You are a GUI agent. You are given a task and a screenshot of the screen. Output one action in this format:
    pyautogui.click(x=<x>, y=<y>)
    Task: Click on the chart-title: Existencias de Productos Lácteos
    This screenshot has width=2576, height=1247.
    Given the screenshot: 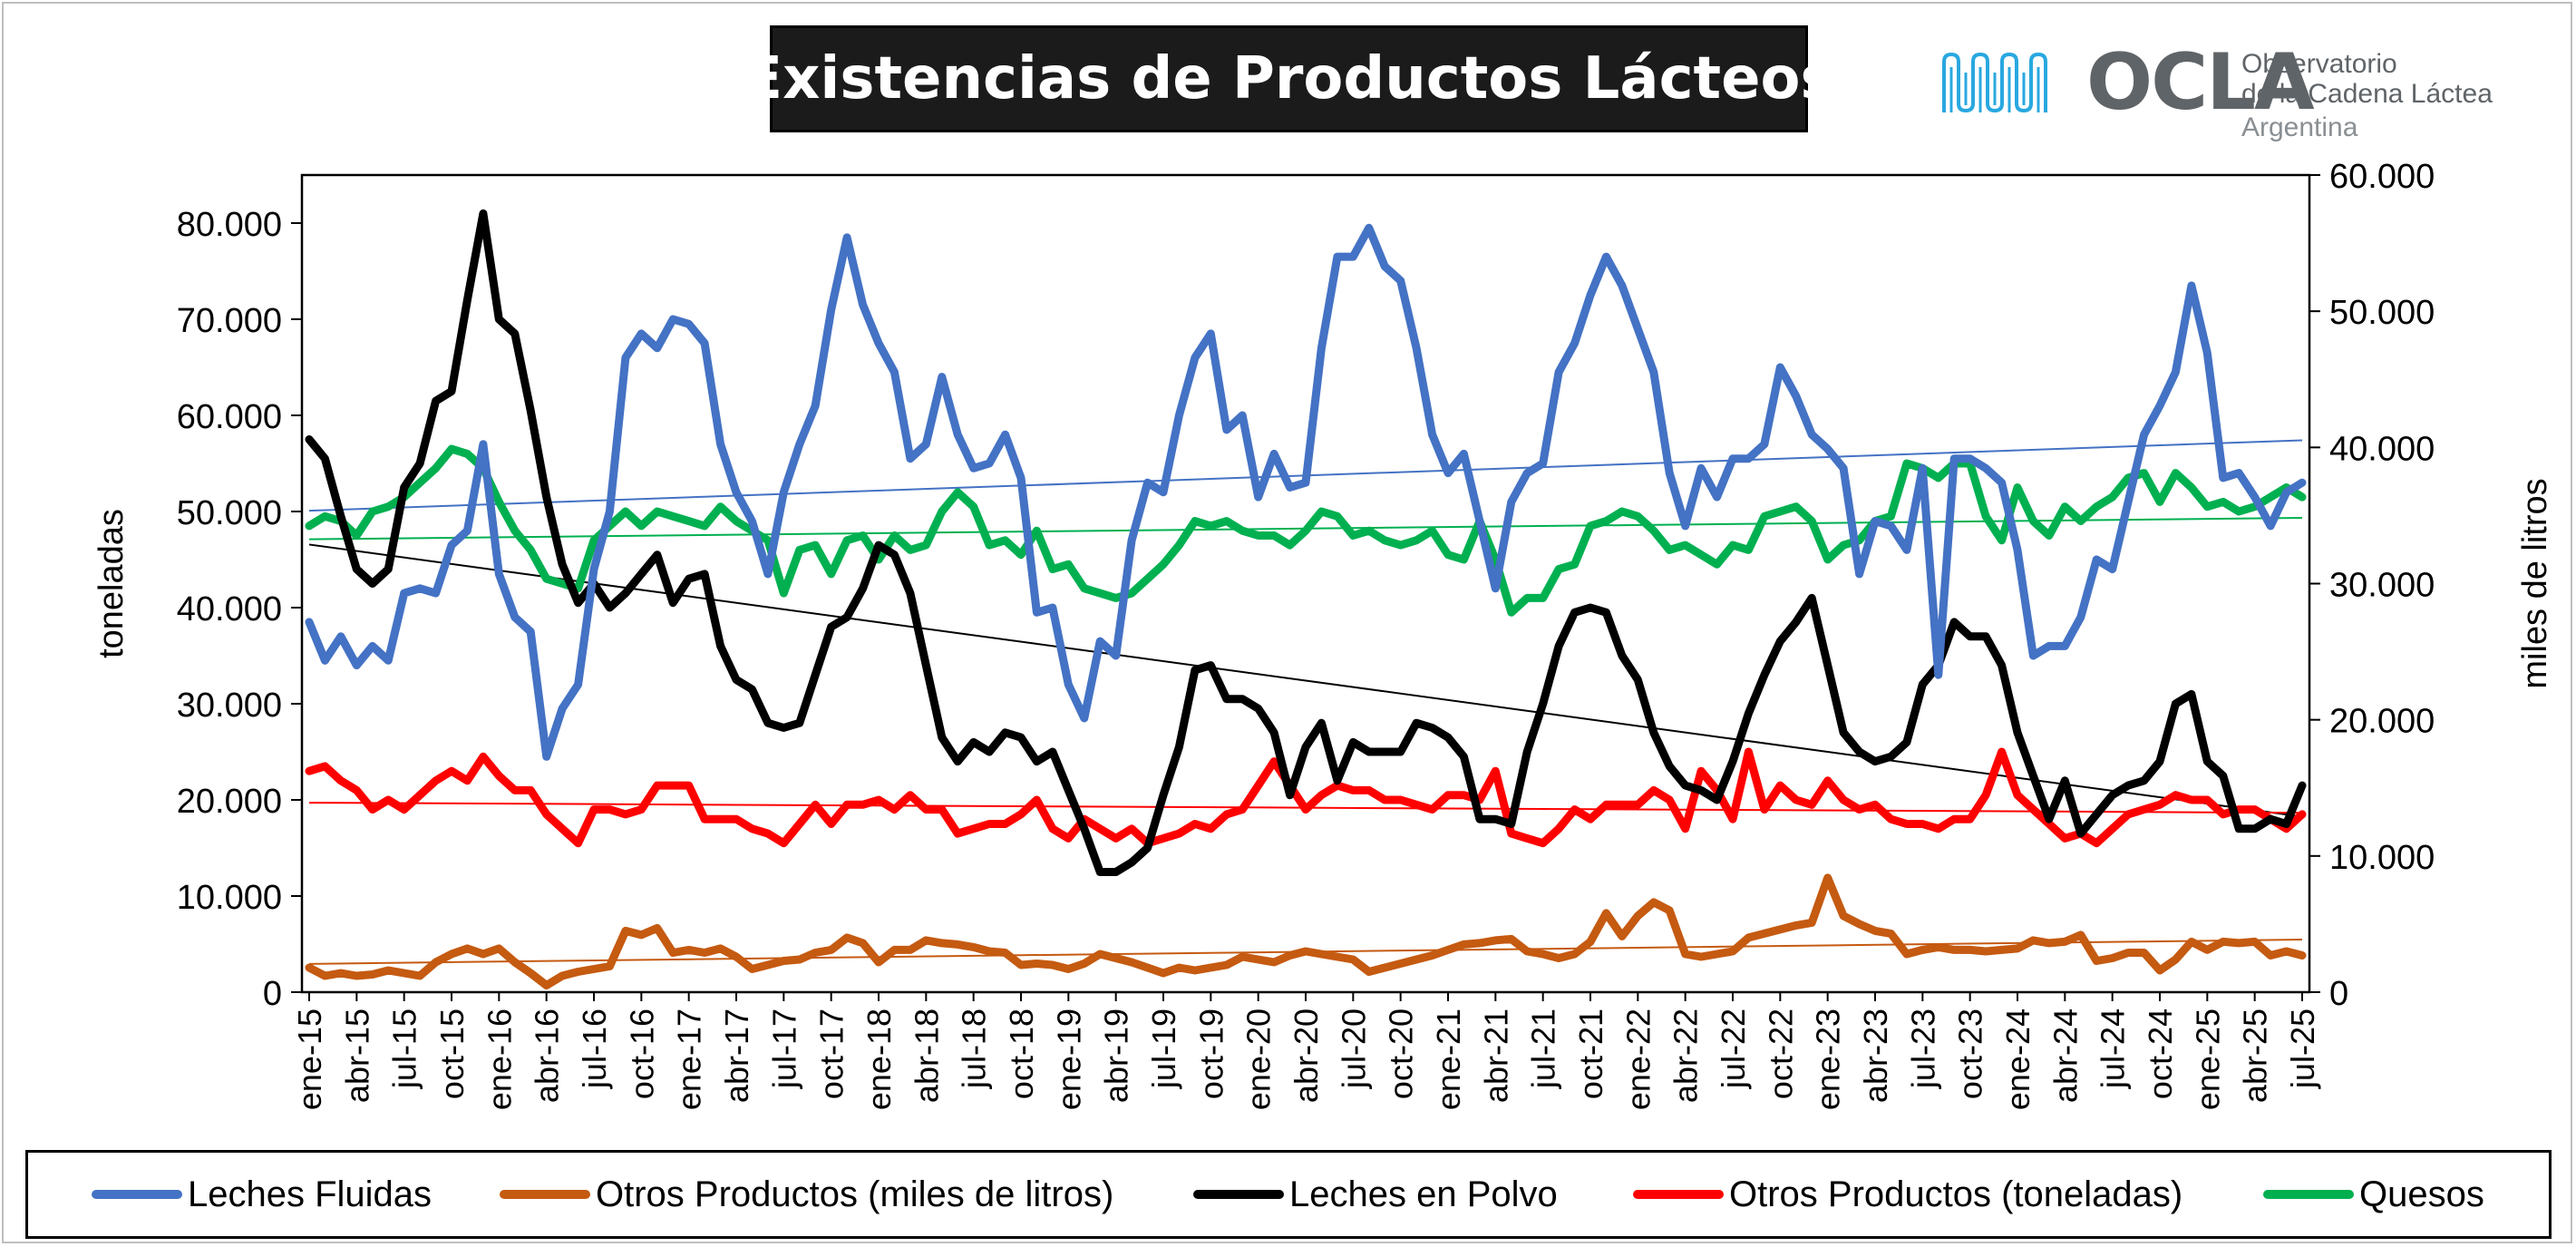 What is the action you would take?
    pyautogui.click(x=1289, y=78)
    